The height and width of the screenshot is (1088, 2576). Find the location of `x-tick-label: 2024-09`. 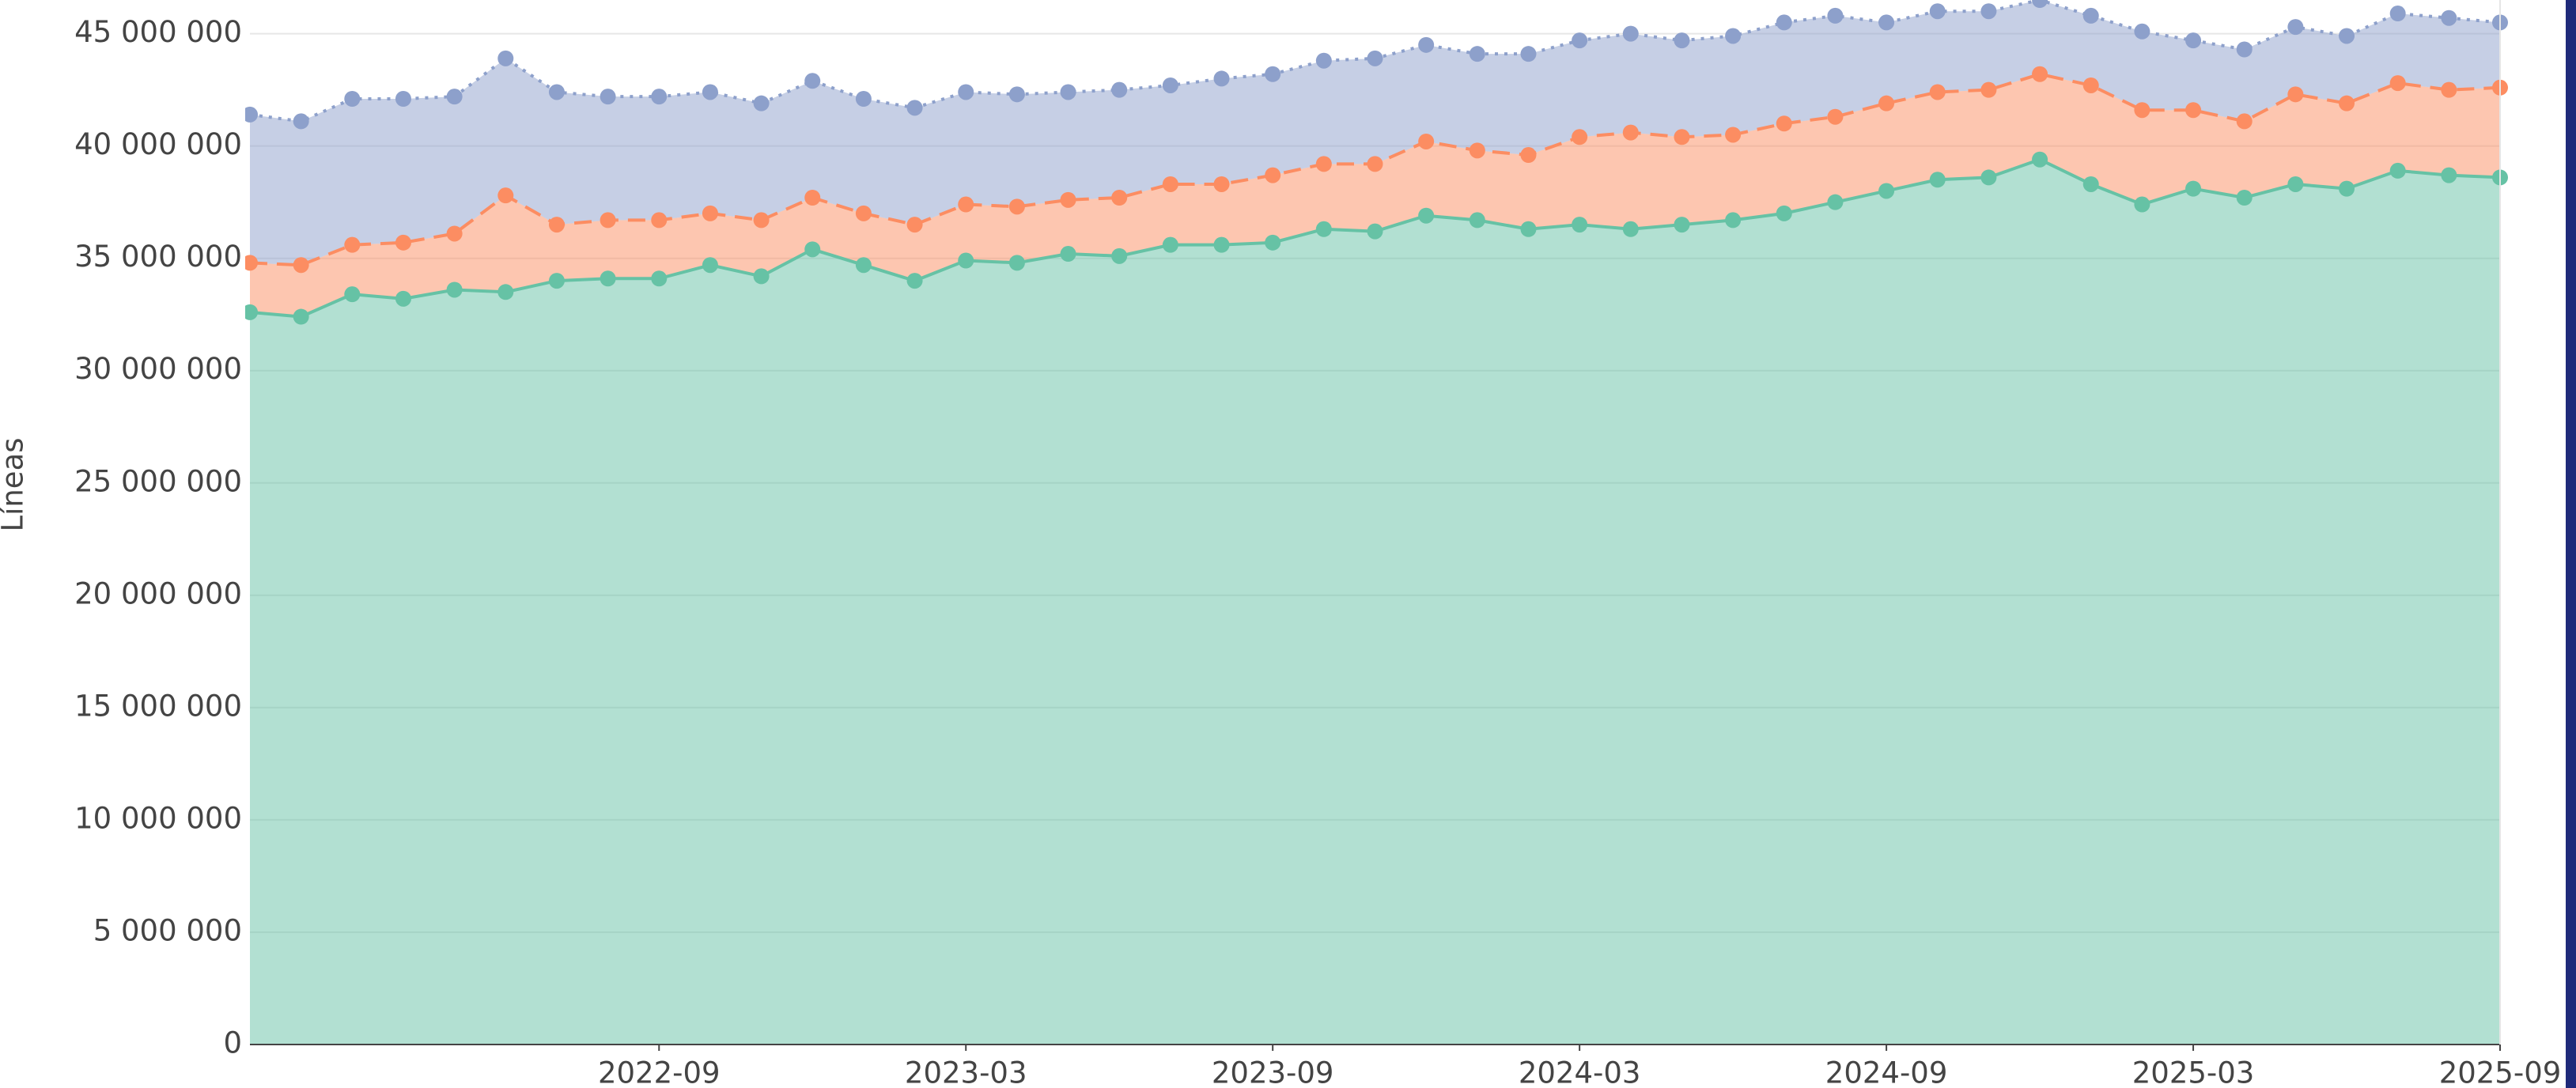

x-tick-label: 2024-09 is located at coordinates (1887, 1072).